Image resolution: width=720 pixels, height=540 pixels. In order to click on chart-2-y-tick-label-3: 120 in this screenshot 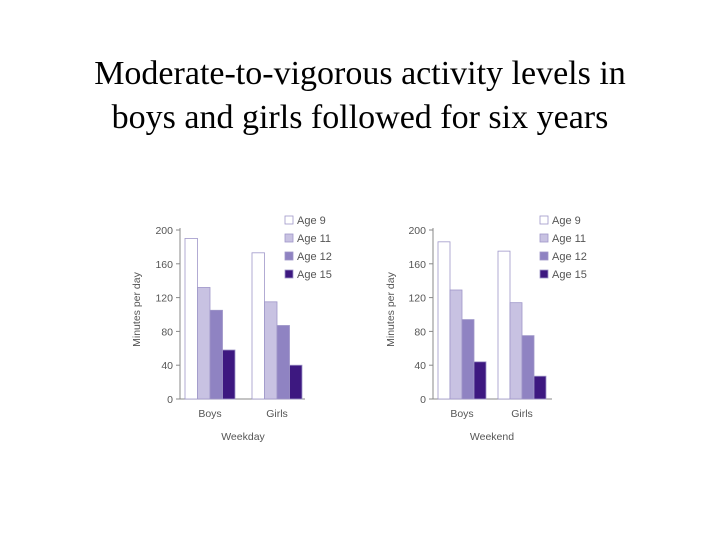, I will do `click(417, 299)`.